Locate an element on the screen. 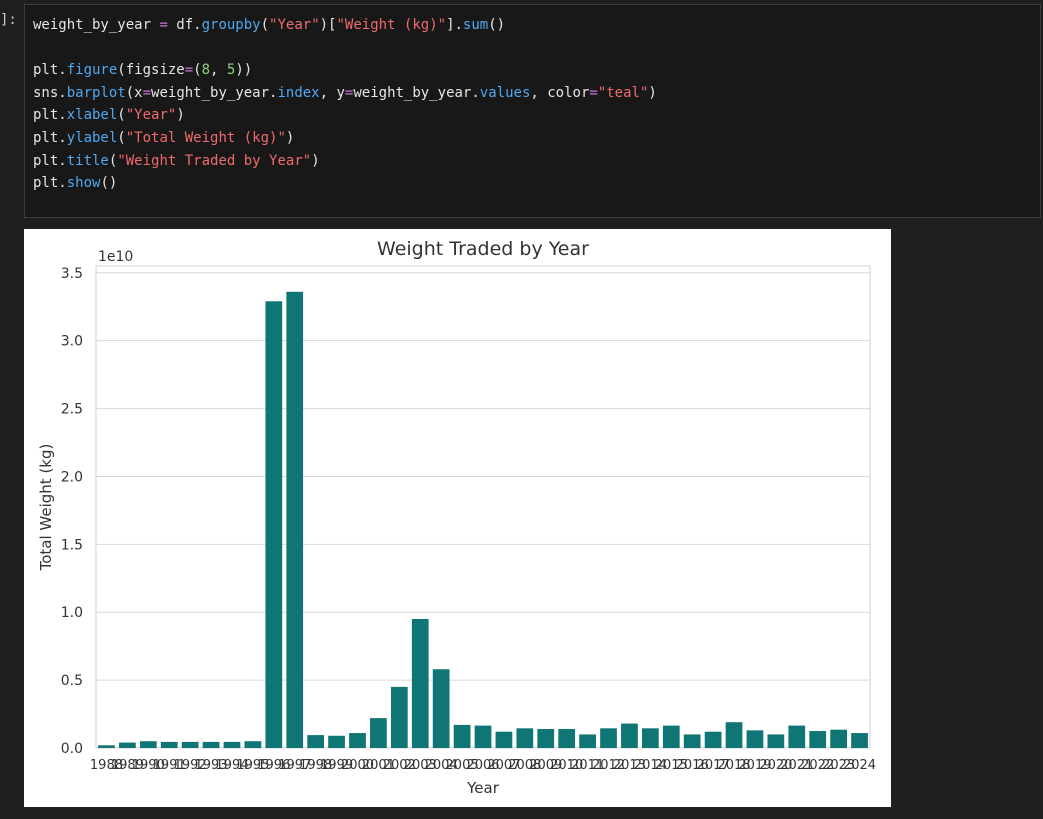  y-tick-label: 2.0 is located at coordinates (72, 477).